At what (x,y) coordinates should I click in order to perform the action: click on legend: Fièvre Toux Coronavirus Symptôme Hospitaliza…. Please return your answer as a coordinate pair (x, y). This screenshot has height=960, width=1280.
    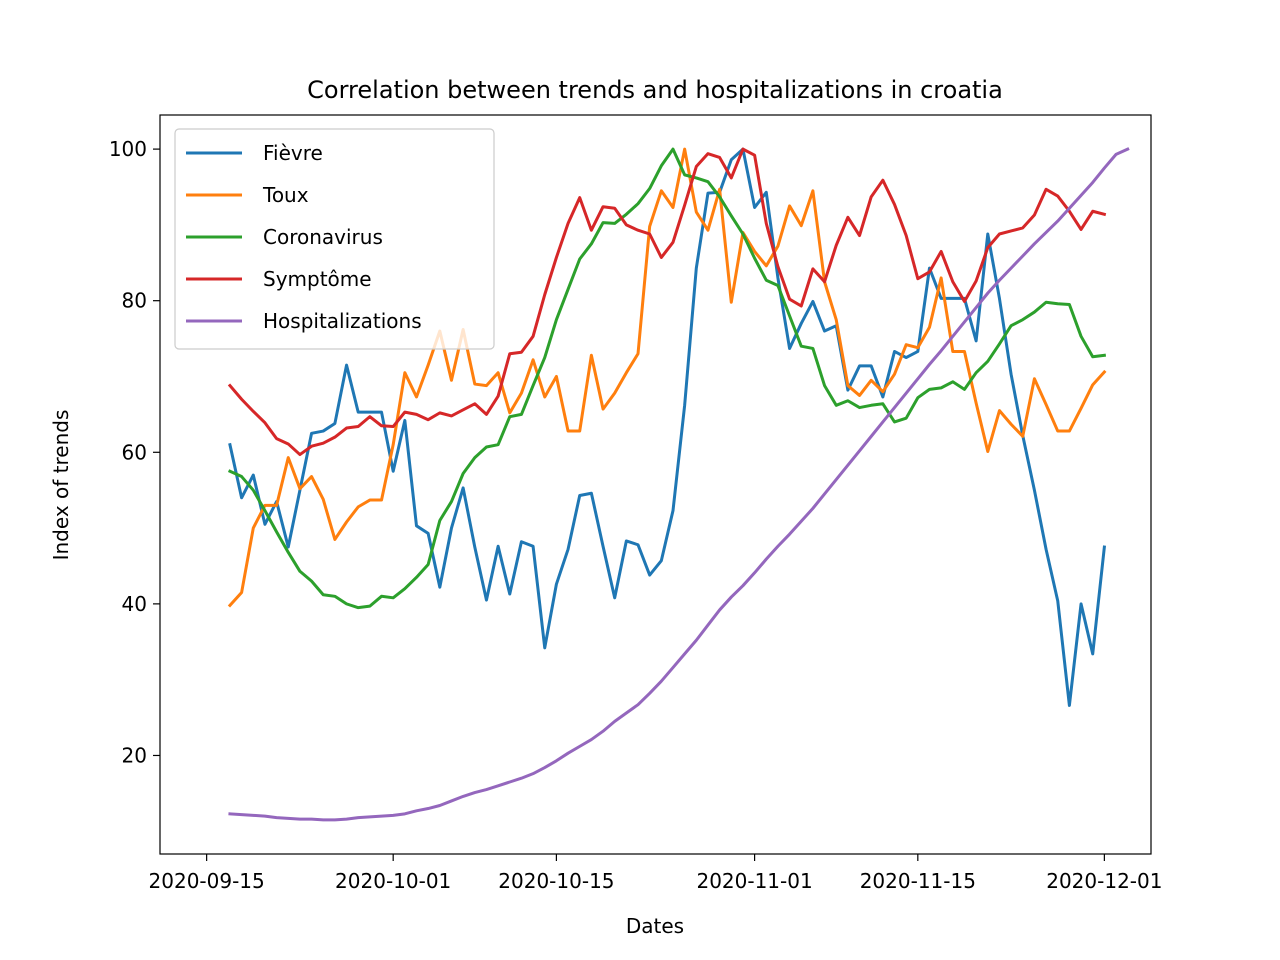
    Looking at the image, I should click on (334, 239).